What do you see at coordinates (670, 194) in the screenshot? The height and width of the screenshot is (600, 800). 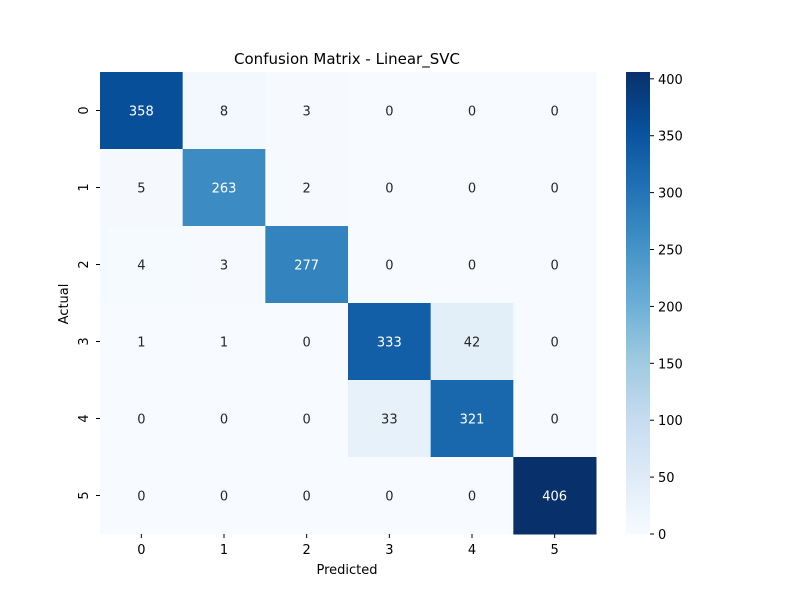 I see `colorbar-tick-label: 300` at bounding box center [670, 194].